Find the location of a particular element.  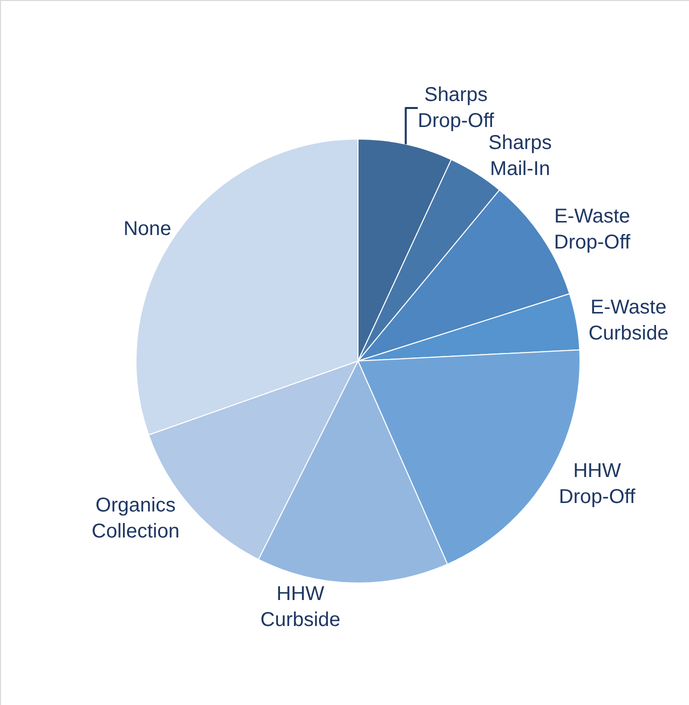

slice-label: E-Waste Drop-Off is located at coordinates (592, 229).